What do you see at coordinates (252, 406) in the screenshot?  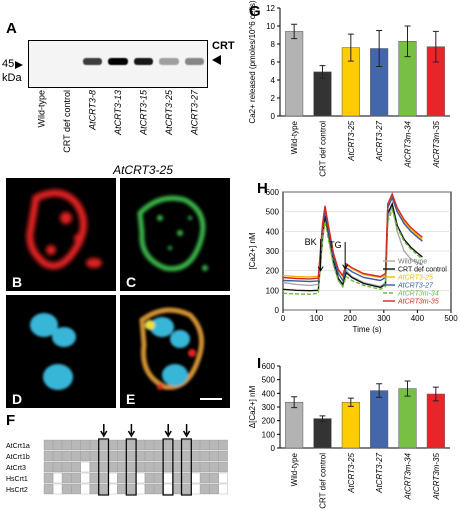 I see `y-axis-label: Δ[Ca2+] nM` at bounding box center [252, 406].